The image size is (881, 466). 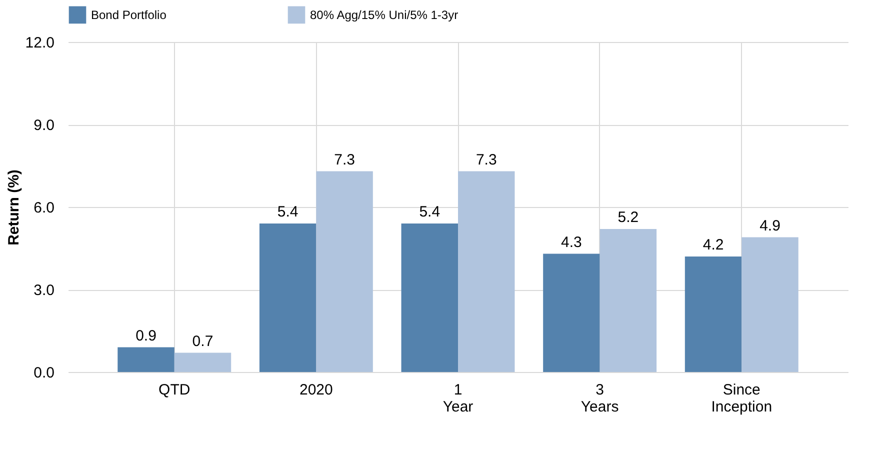 What do you see at coordinates (39, 43) in the screenshot?
I see `y-tick-label: 12.0` at bounding box center [39, 43].